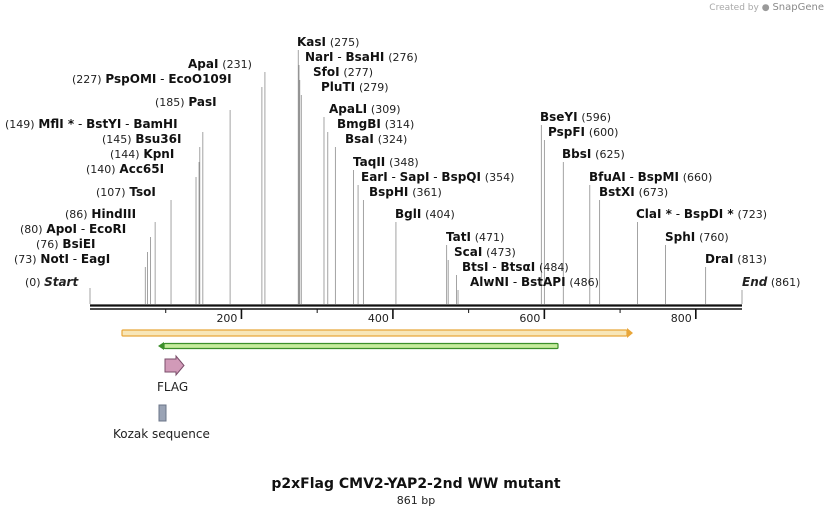 The height and width of the screenshot is (516, 832). What do you see at coordinates (461, 177) in the screenshot?
I see `enzyme-name: BspQI` at bounding box center [461, 177].